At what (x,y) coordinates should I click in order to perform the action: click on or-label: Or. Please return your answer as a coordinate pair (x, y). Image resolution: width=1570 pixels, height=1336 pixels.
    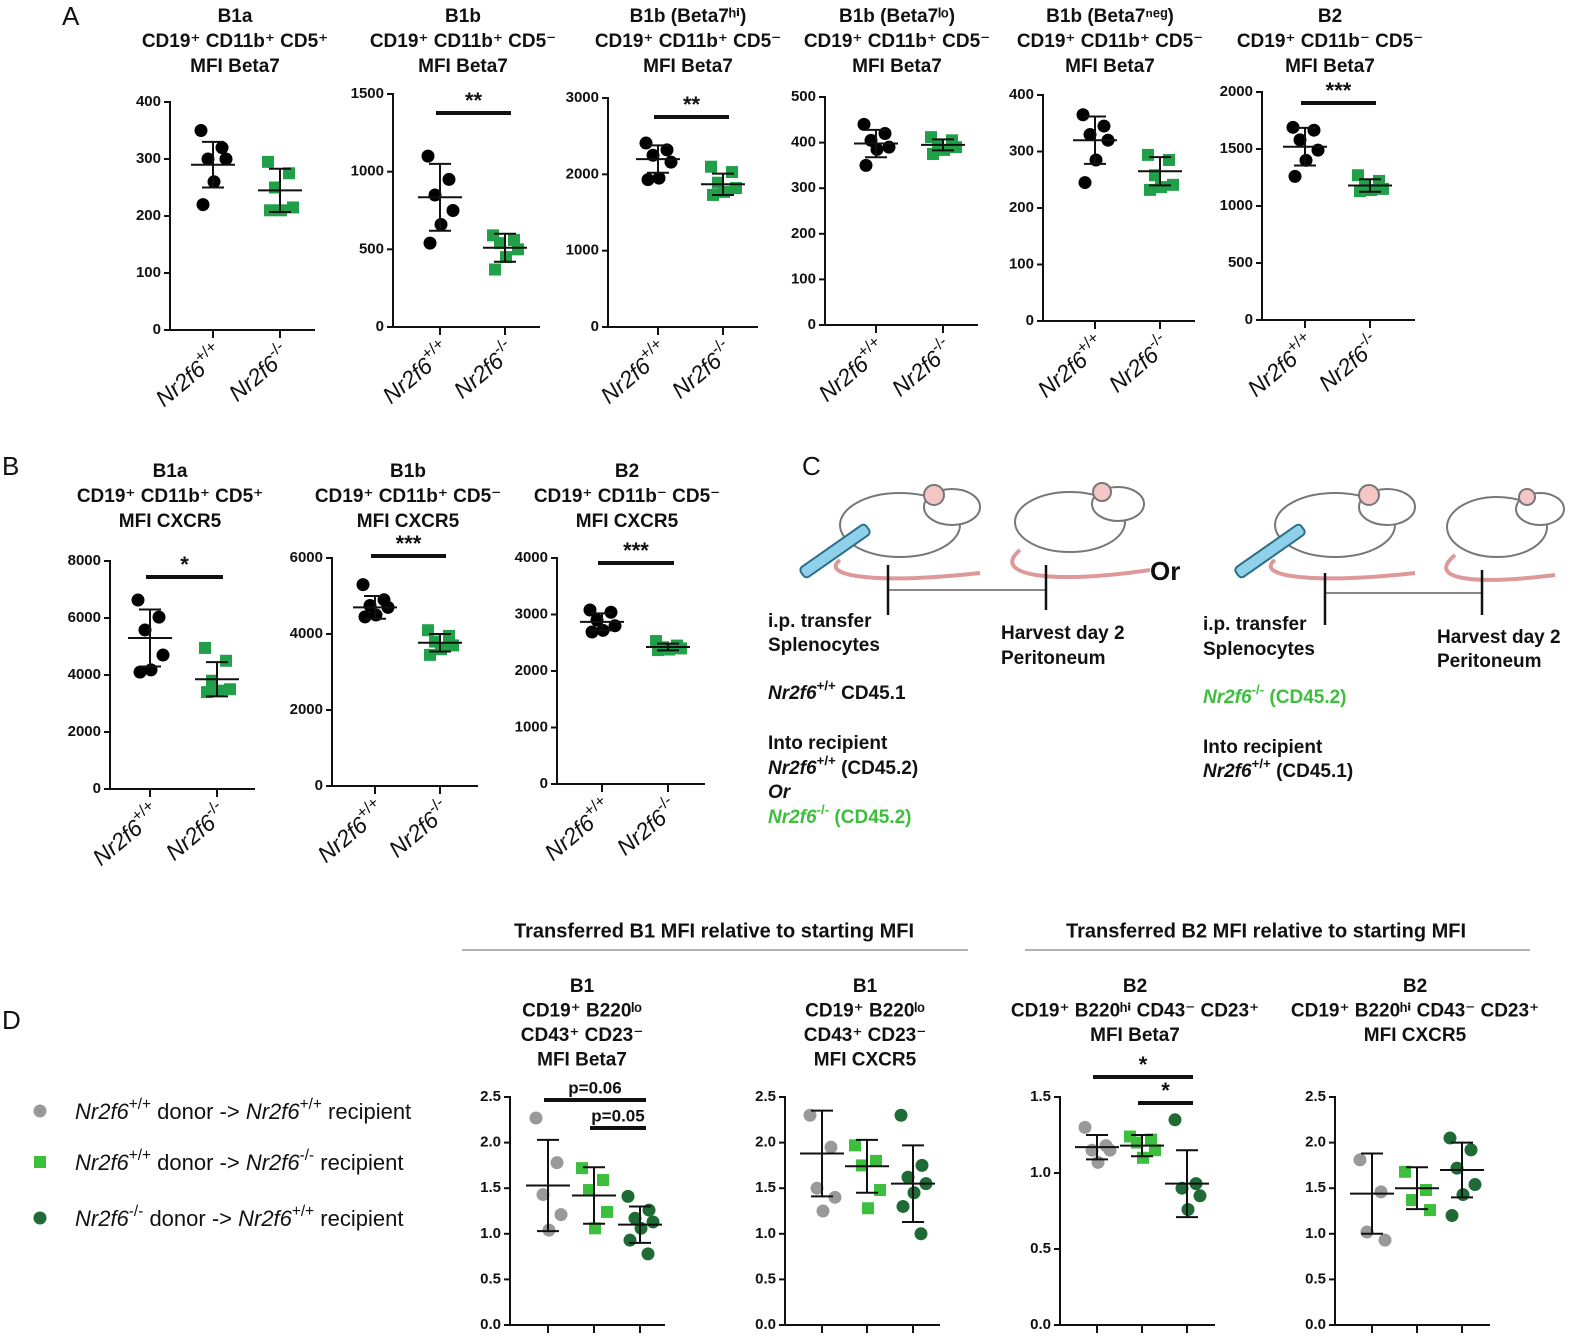
    Looking at the image, I should click on (1165, 571).